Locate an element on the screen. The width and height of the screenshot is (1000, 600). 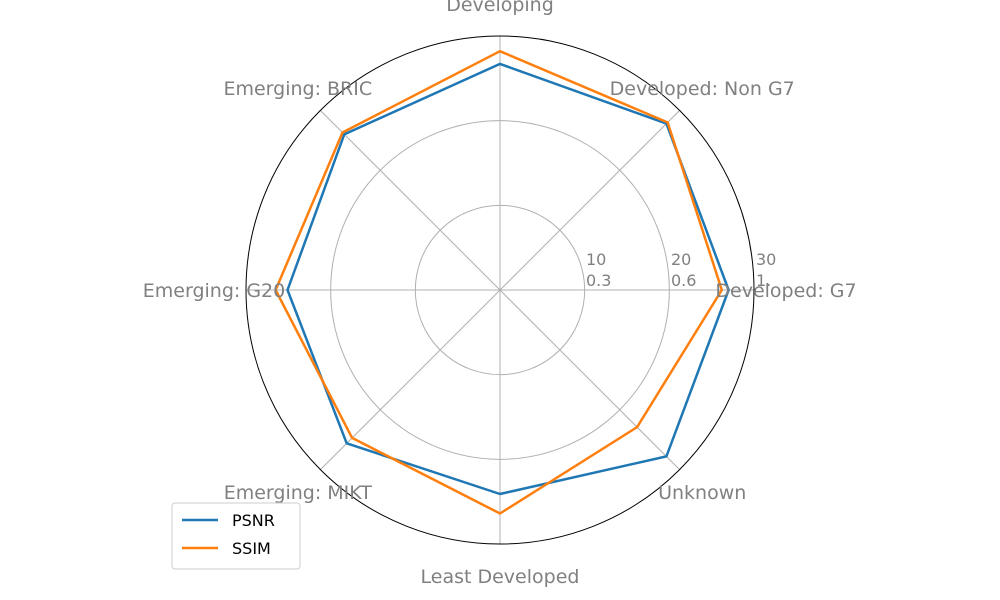
legend-label-psnr: PSNR is located at coordinates (253, 520).